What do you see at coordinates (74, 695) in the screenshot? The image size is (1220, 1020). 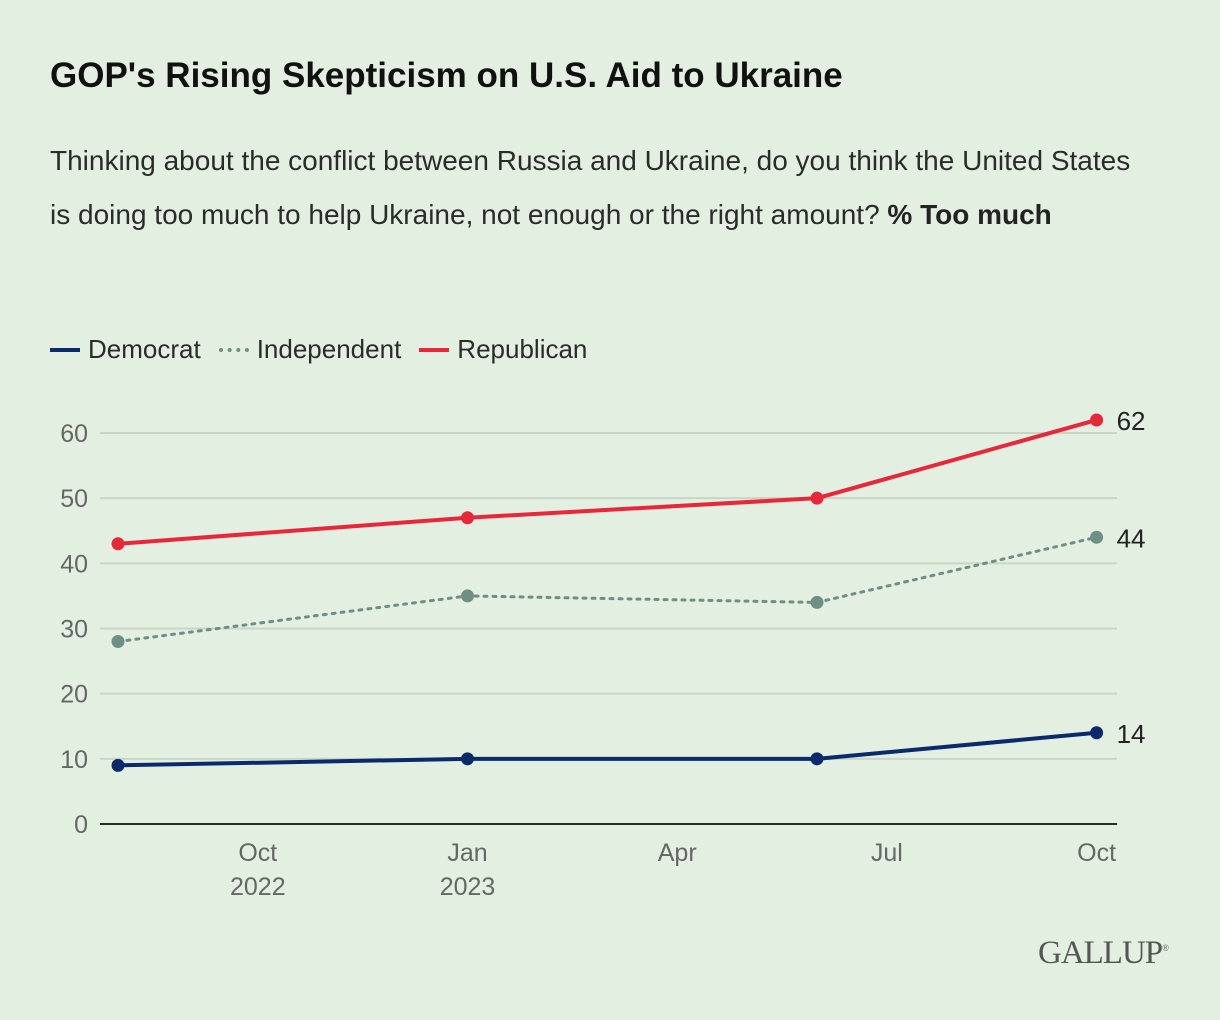 I see `y-tick-label: 20` at bounding box center [74, 695].